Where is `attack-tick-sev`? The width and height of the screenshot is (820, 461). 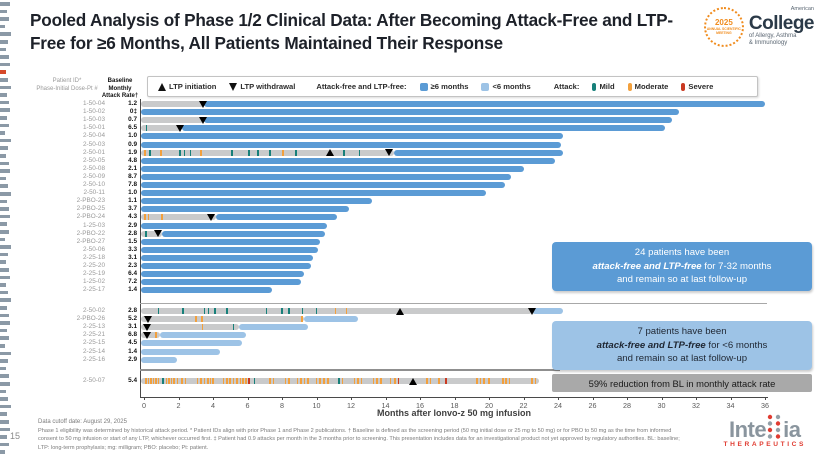 attack-tick-sev is located at coordinates (398, 381).